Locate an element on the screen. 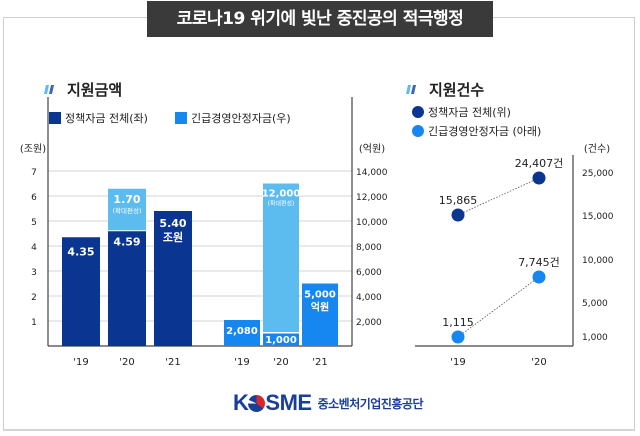 The width and height of the screenshot is (640, 436). section-mark-amount-b is located at coordinates (51, 89).